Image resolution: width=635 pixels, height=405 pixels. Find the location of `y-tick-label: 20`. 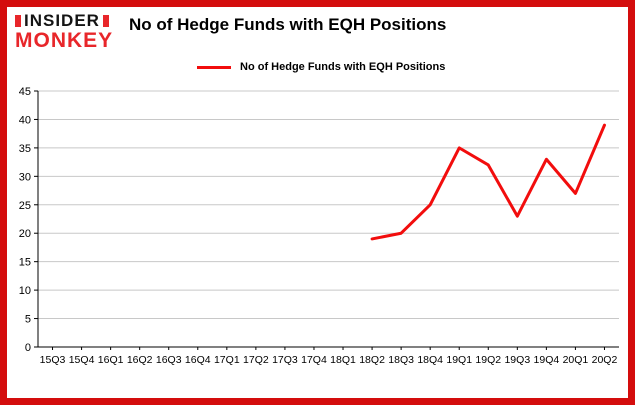

y-tick-label: 20 is located at coordinates (25, 234).